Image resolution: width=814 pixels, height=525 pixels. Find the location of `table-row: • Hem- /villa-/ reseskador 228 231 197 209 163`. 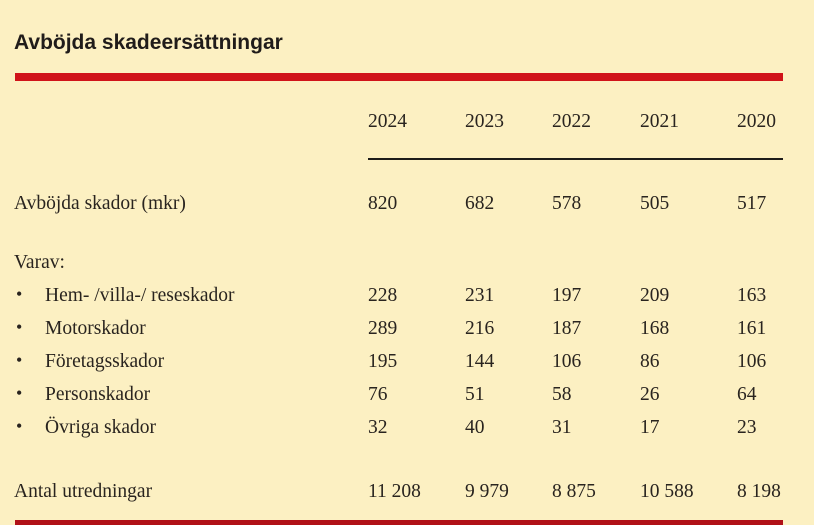

table-row: • Hem- /villa-/ reseskador 228 231 197 209 163 is located at coordinates (407, 297).